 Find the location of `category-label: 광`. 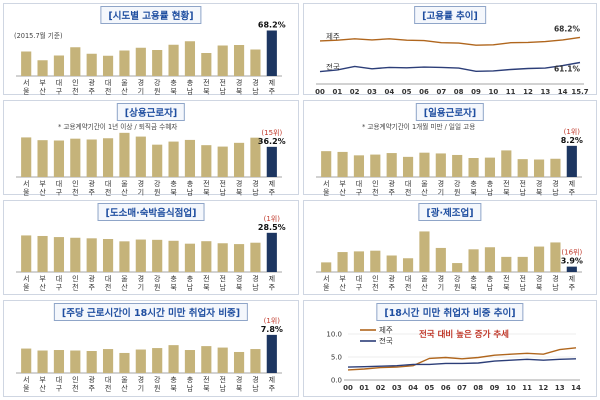

category-label: 광 is located at coordinates (91, 83).